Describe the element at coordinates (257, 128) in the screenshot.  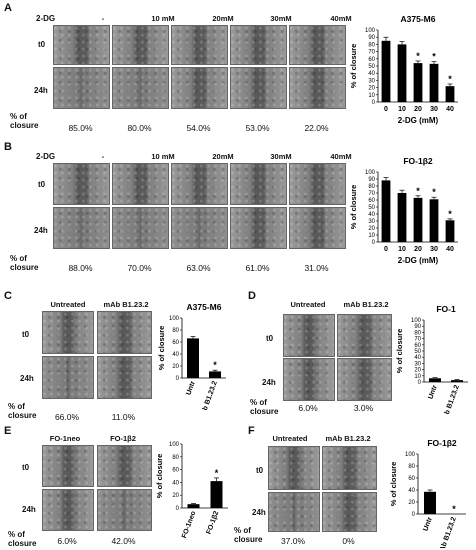
I see `closure-value: 53.0%` at that location.